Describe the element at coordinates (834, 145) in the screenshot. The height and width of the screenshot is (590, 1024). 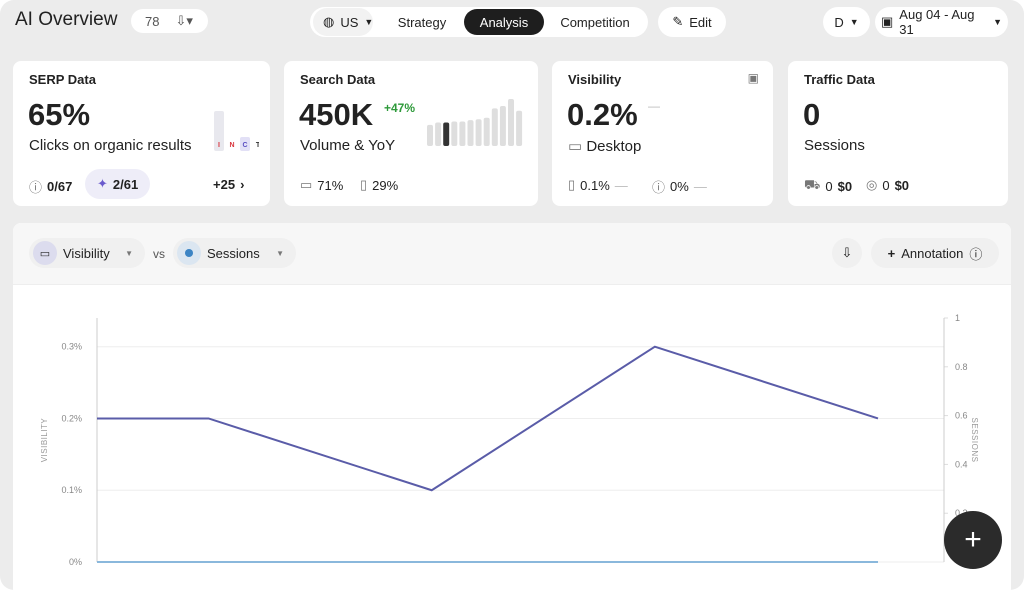
I see `card-caption: Sessions` at that location.